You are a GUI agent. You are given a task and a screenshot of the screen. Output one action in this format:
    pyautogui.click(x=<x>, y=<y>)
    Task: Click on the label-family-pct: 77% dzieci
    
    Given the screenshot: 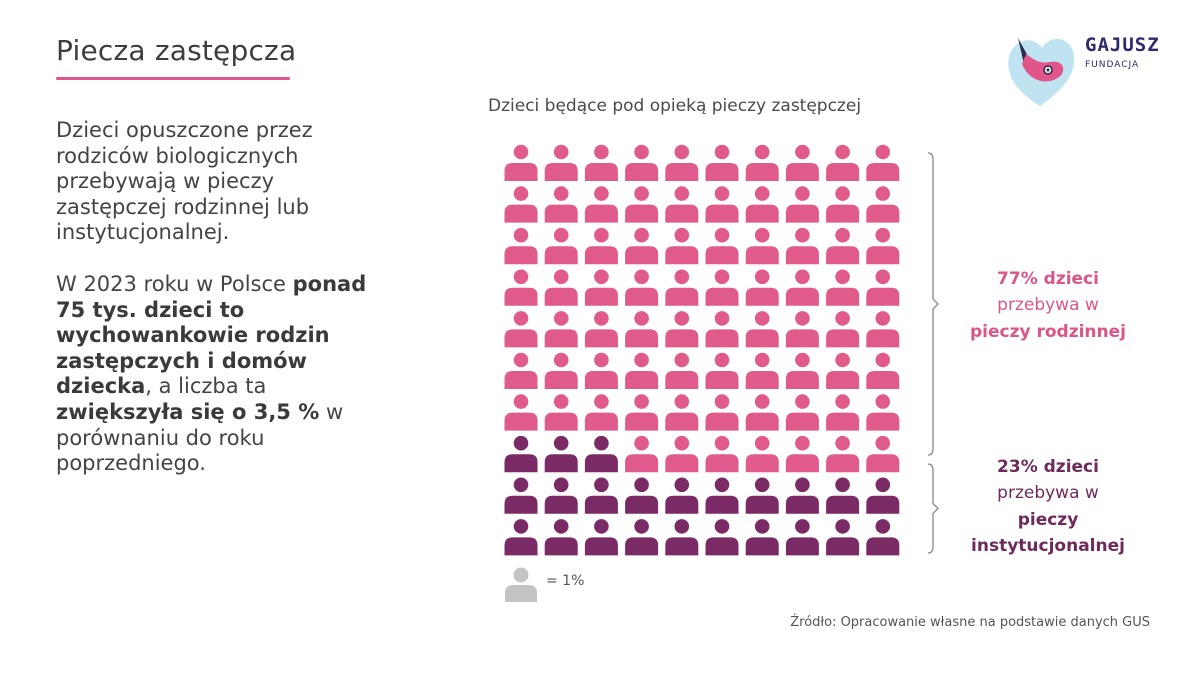 What is the action you would take?
    pyautogui.click(x=1048, y=279)
    